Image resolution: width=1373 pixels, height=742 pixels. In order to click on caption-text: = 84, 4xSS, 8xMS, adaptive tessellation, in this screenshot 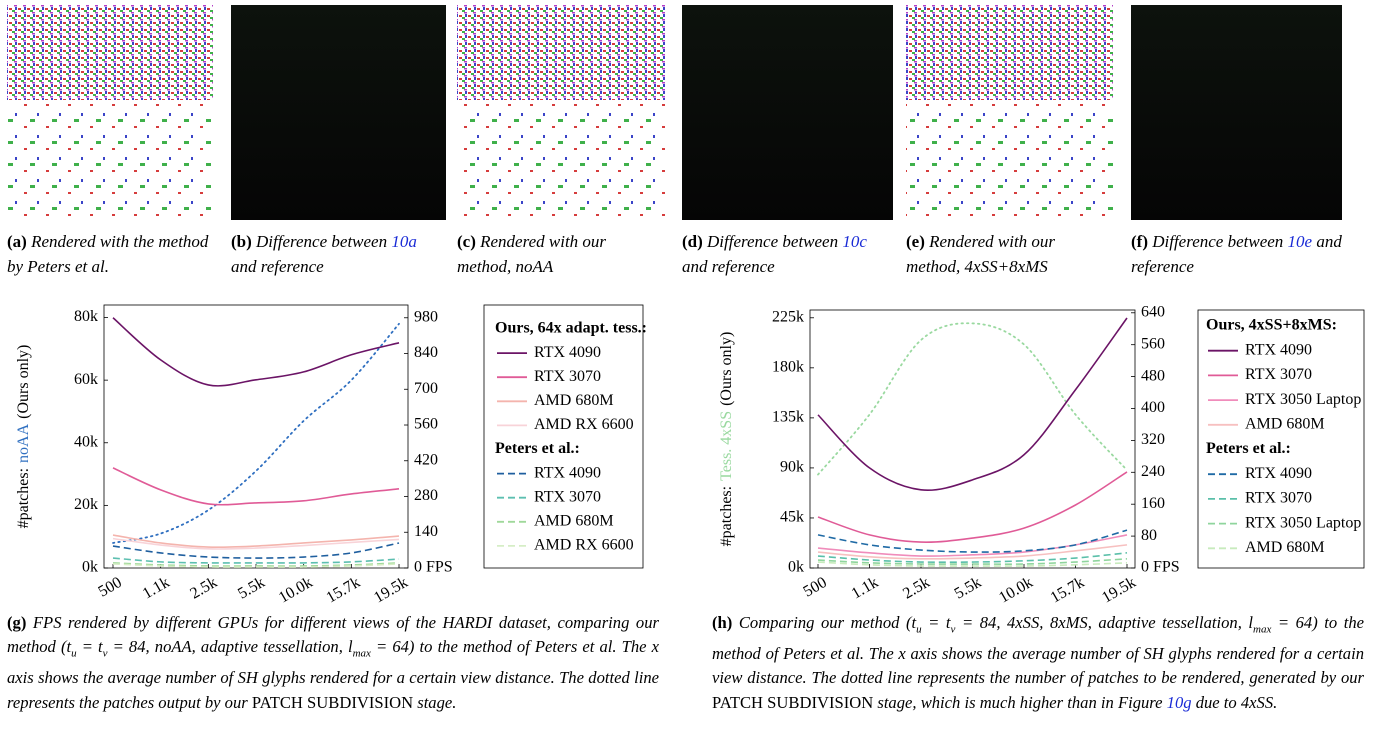, I will do `click(1102, 622)`.